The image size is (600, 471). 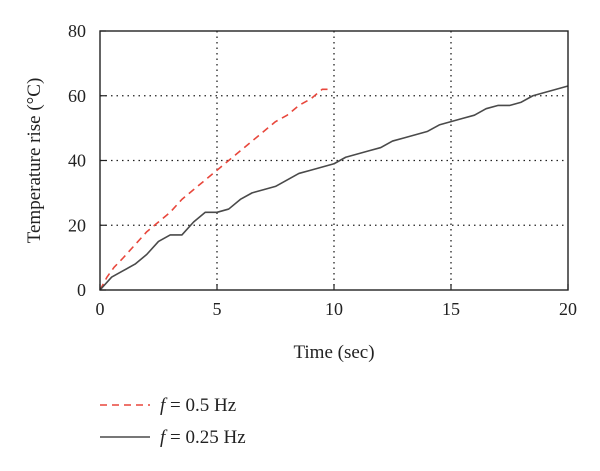 What do you see at coordinates (77, 96) in the screenshot?
I see `y-tick-label-3: 60` at bounding box center [77, 96].